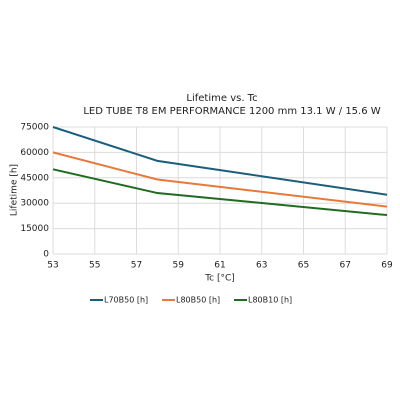 The height and width of the screenshot is (400, 400). Describe the element at coordinates (34, 128) in the screenshot. I see `y-tick-label: 75000` at that location.